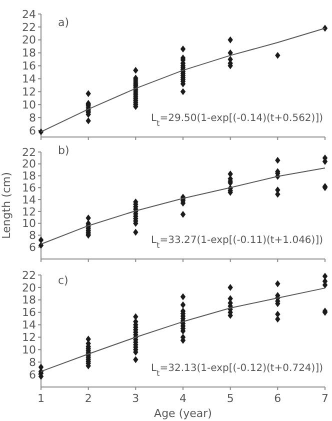  Describe the element at coordinates (237, 120) in the screenshot. I see `annotation: L$_{t}$=29.50(1-exp[(-0.14)(t+0.562)])` at that location.